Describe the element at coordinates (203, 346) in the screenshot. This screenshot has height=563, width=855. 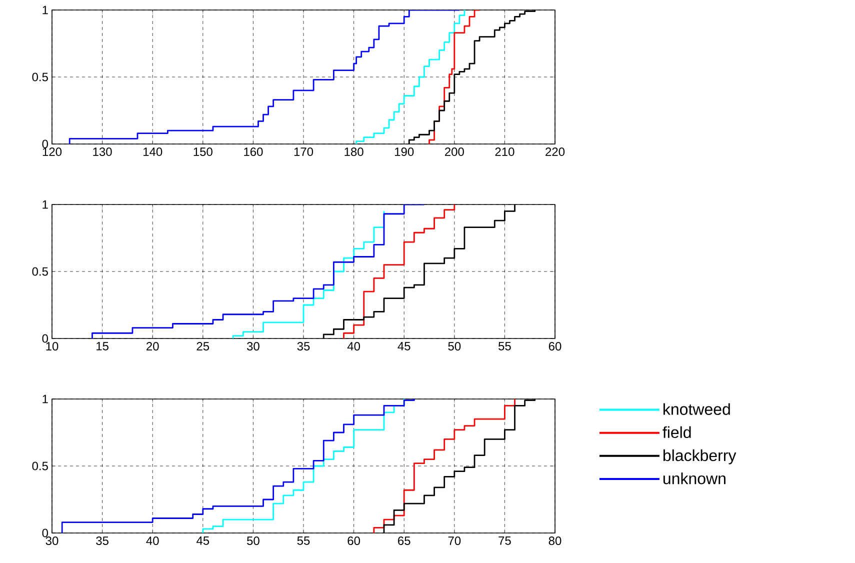
I see `x-tick-label: 25` at that location.